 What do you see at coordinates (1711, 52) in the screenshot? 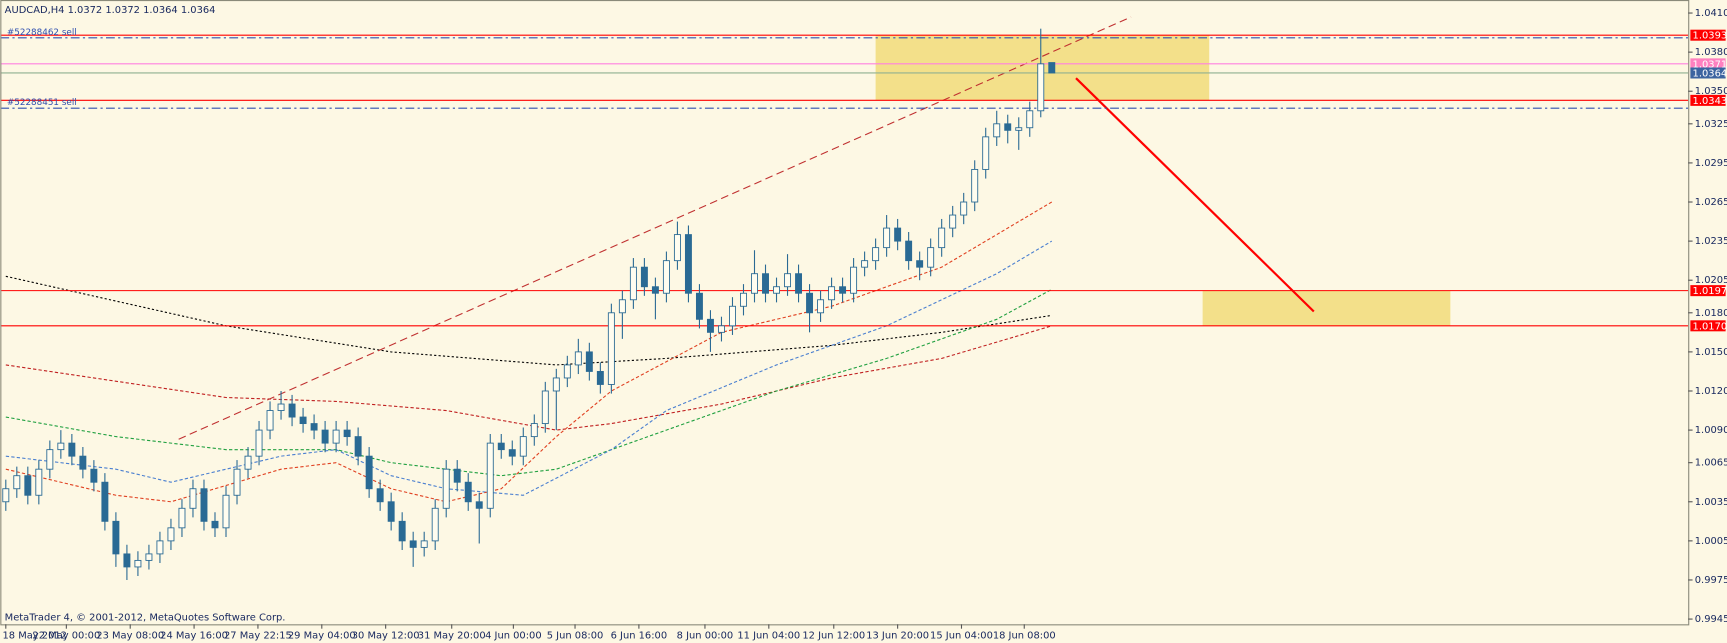
I see `y-tick-label: 1.0380` at bounding box center [1711, 52].